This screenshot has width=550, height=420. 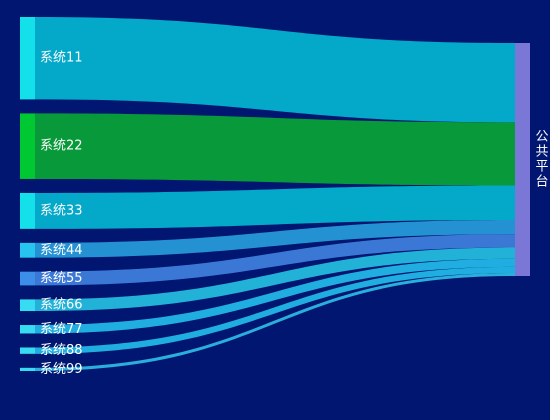 What do you see at coordinates (61, 250) in the screenshot?
I see `source-label-4: 系统44` at bounding box center [61, 250].